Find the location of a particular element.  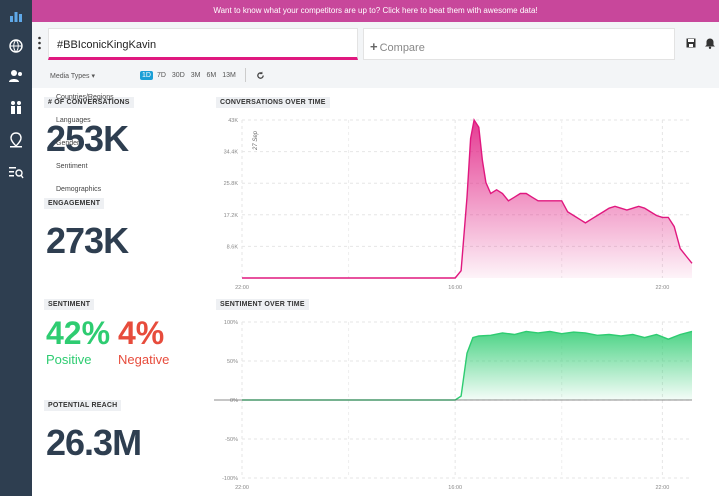

location-icon is located at coordinates (16, 140).